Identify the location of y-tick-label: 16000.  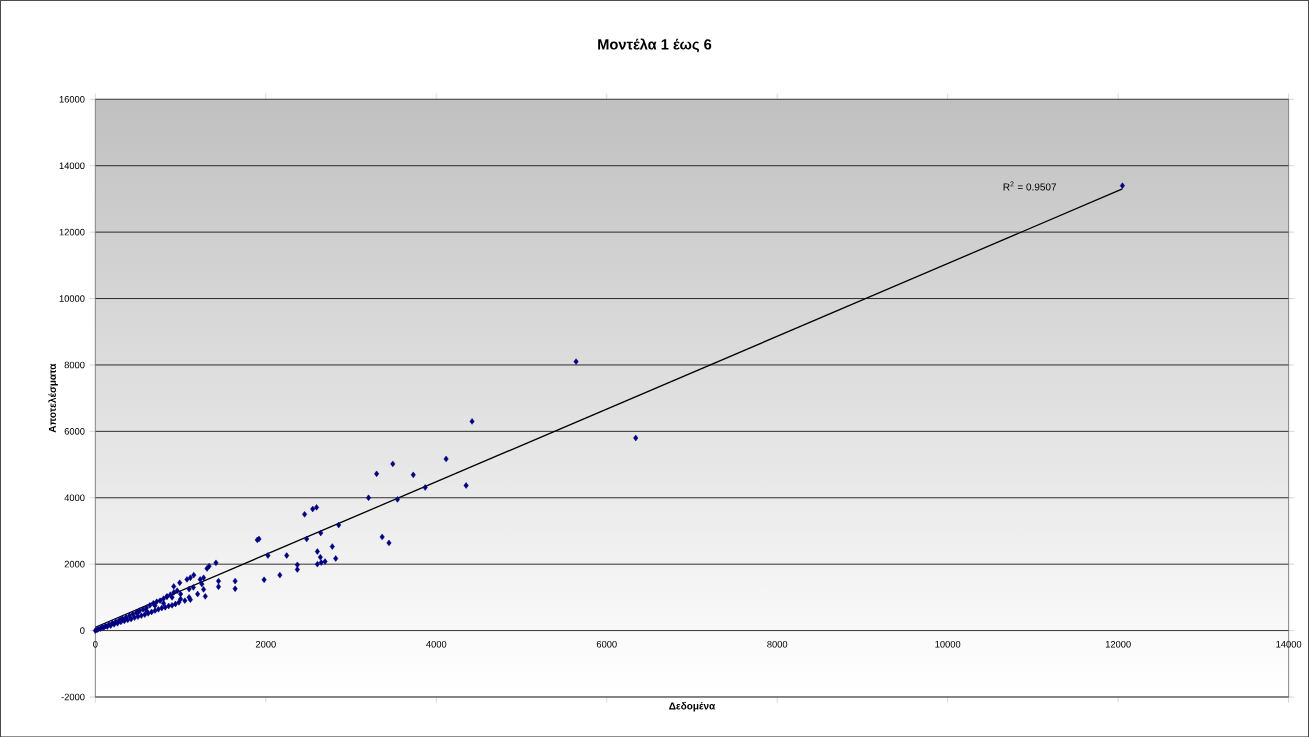
(72, 99).